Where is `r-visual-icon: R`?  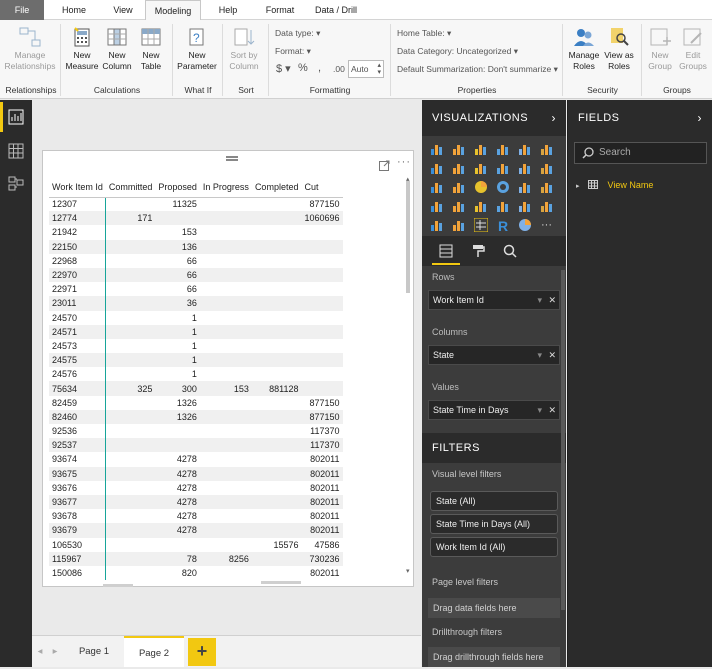
r-visual-icon: R is located at coordinates (503, 226).